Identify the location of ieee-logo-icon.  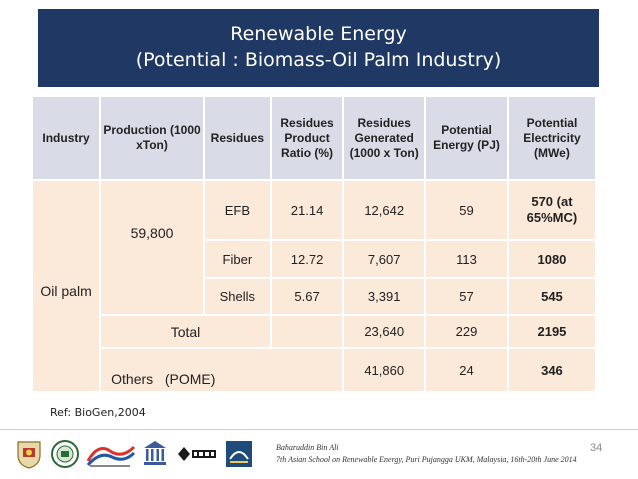
(196, 454).